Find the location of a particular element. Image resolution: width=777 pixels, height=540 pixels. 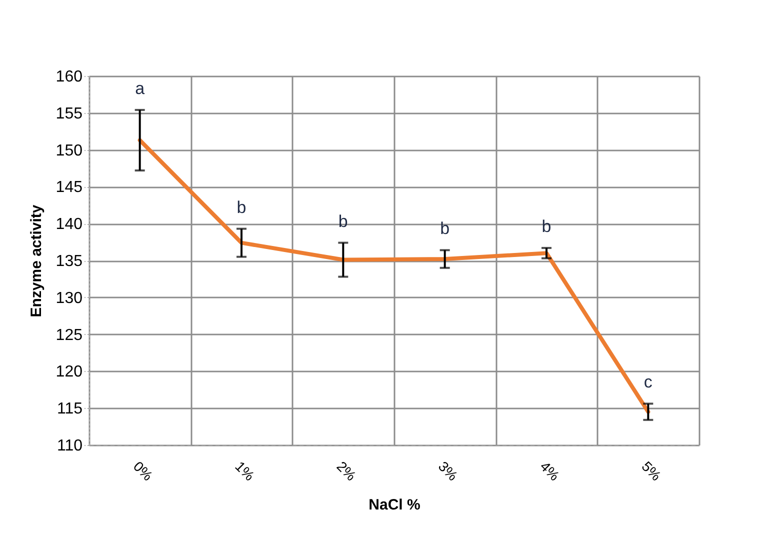

annotation: c is located at coordinates (648, 382).